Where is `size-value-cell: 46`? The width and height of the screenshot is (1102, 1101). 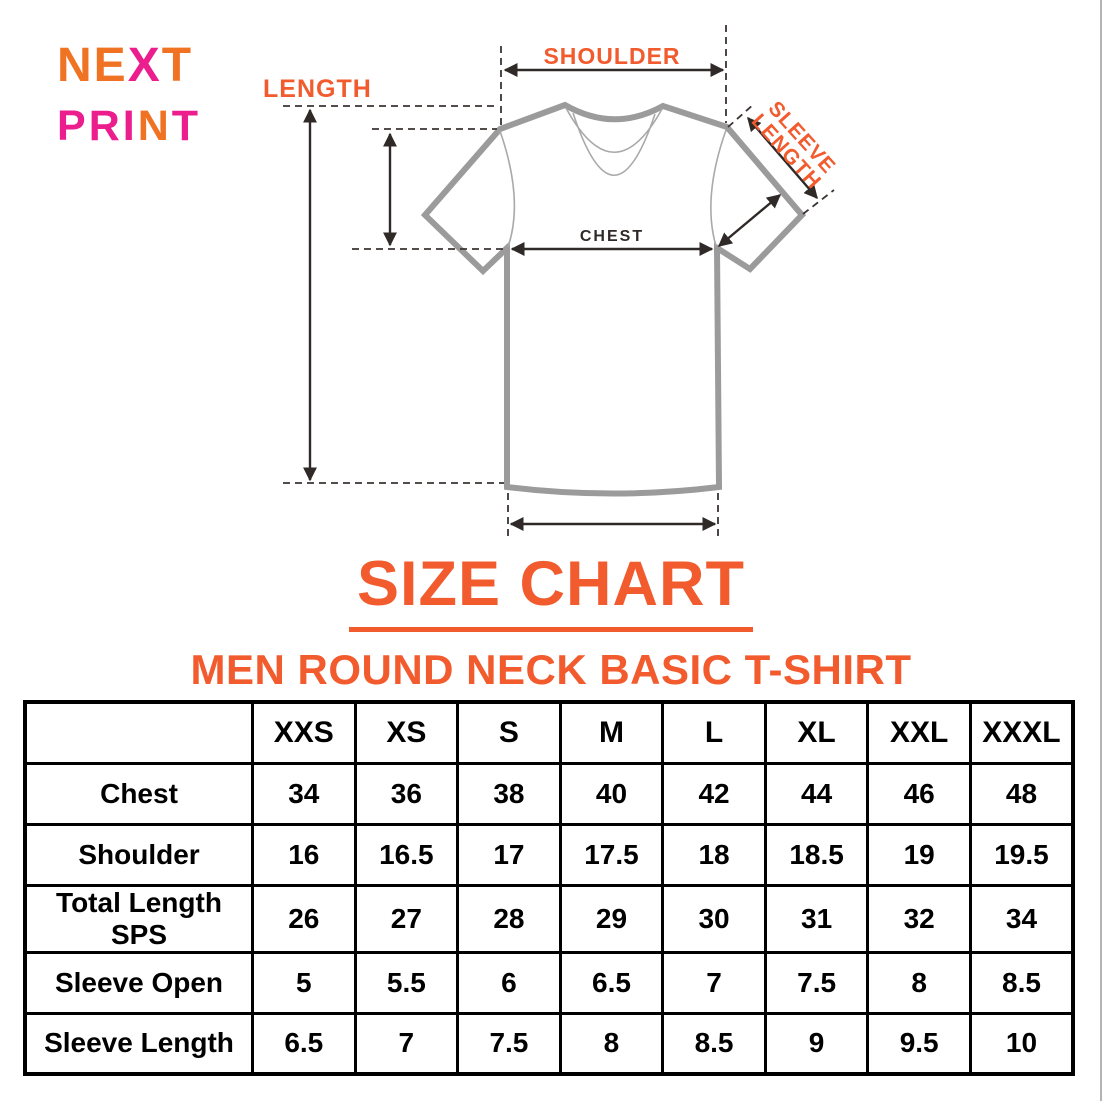 size-value-cell: 46 is located at coordinates (919, 793).